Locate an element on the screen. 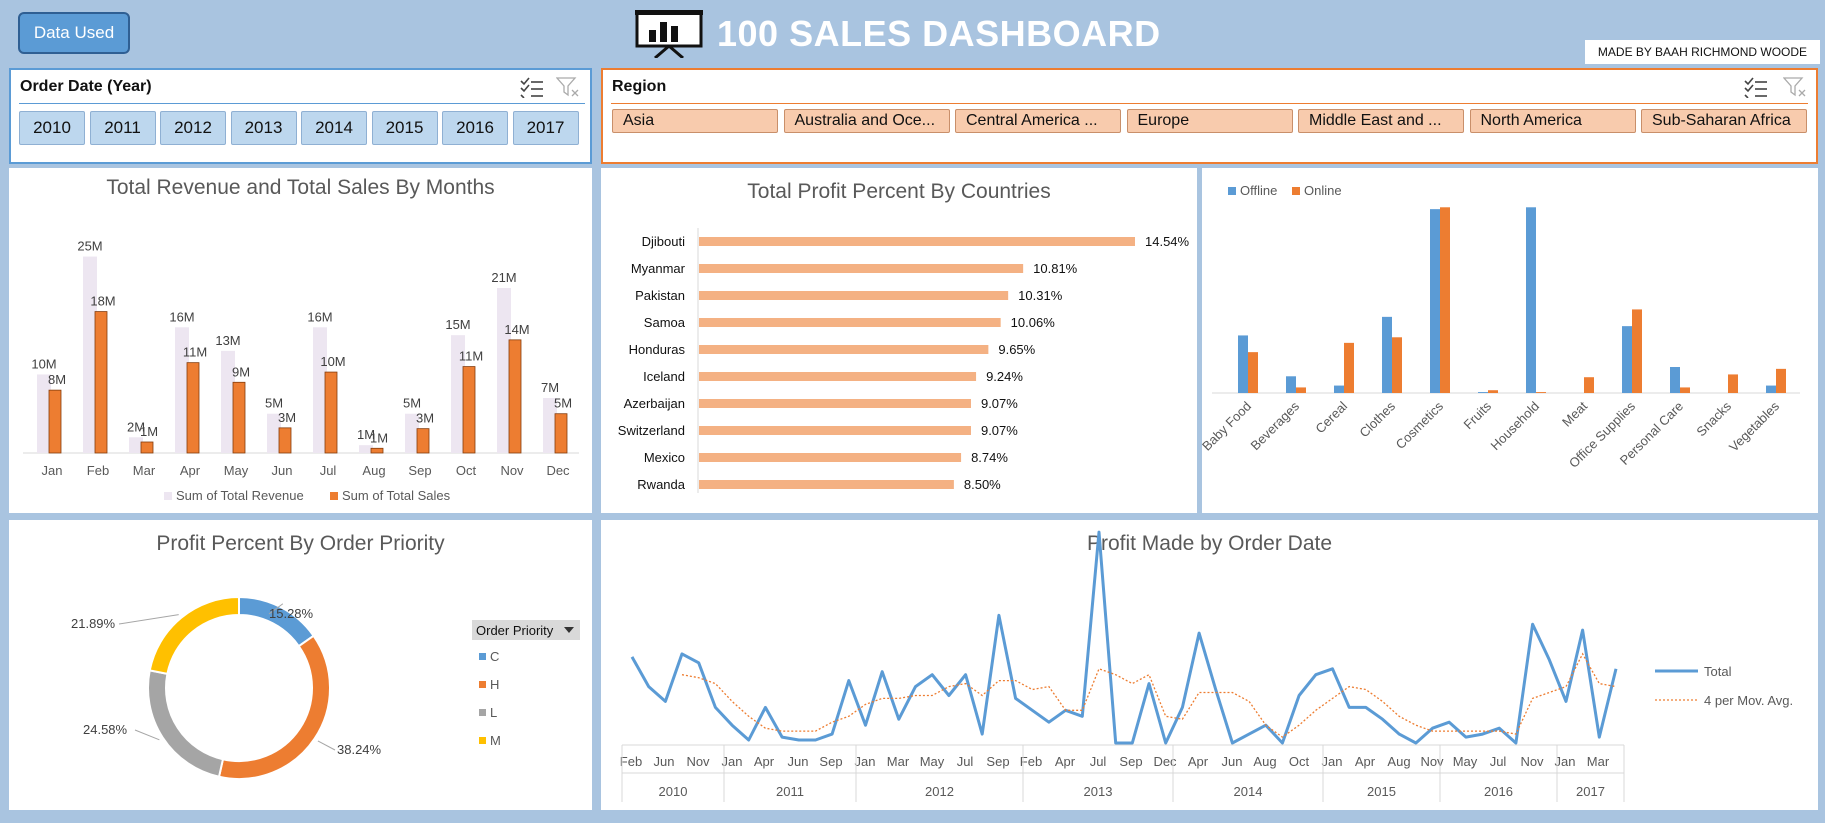 Image resolution: width=1825 pixels, height=823 pixels. category-tick-label: Snacks is located at coordinates (1713, 418).